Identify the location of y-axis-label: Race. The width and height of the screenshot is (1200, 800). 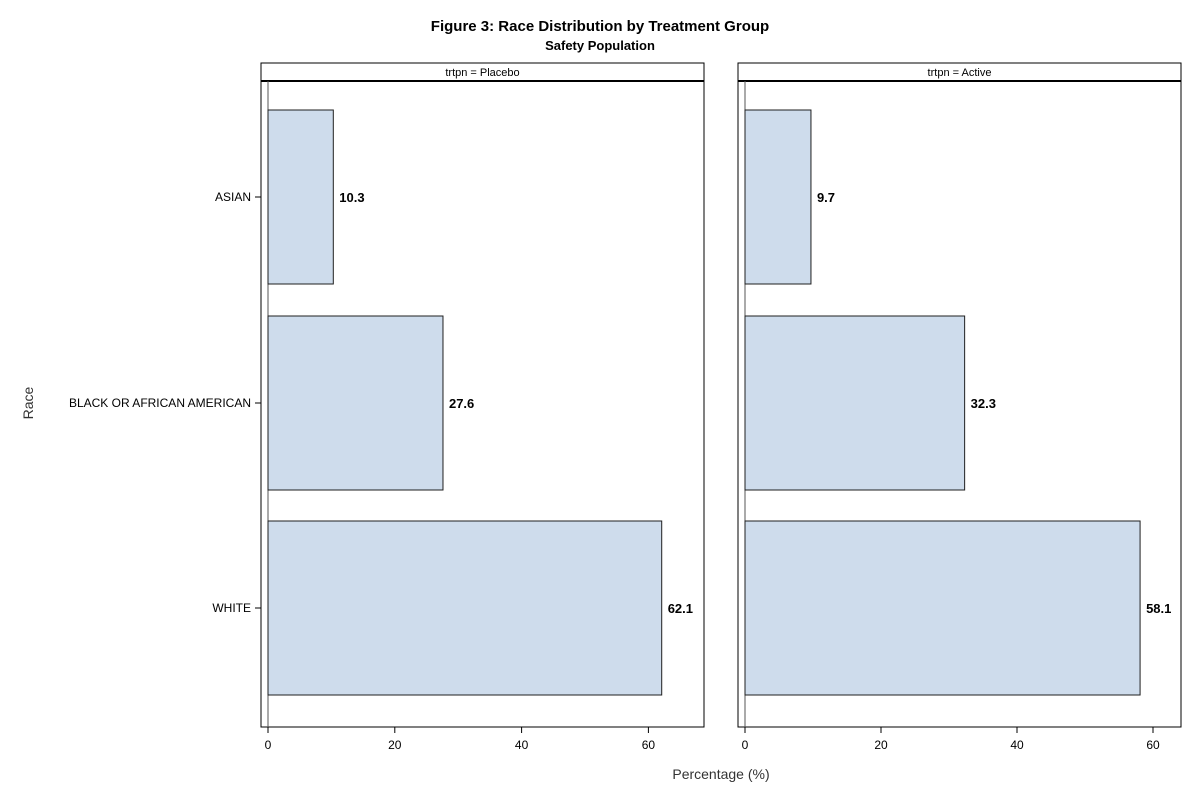
(28, 402).